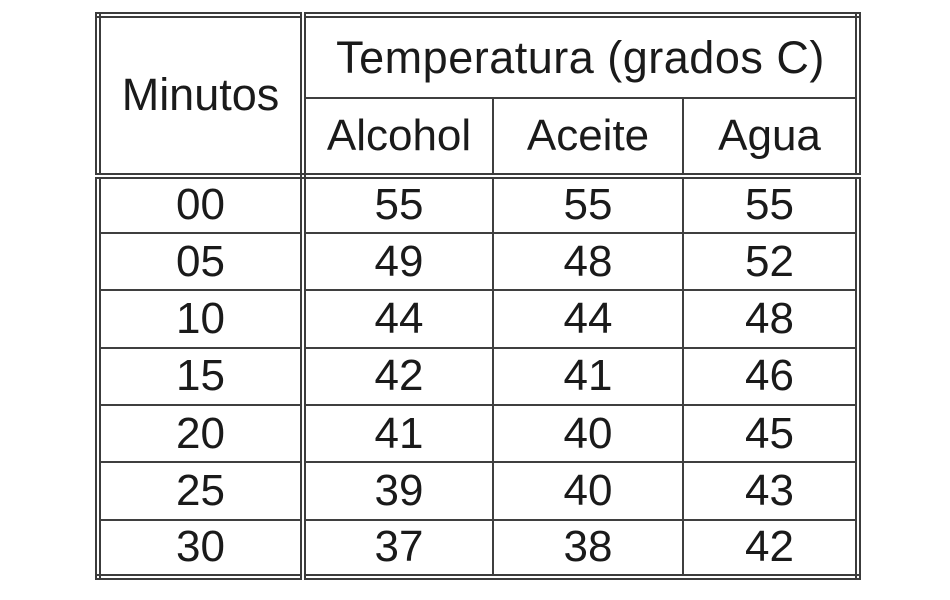  What do you see at coordinates (201, 376) in the screenshot?
I see `minutos-cell: 15` at bounding box center [201, 376].